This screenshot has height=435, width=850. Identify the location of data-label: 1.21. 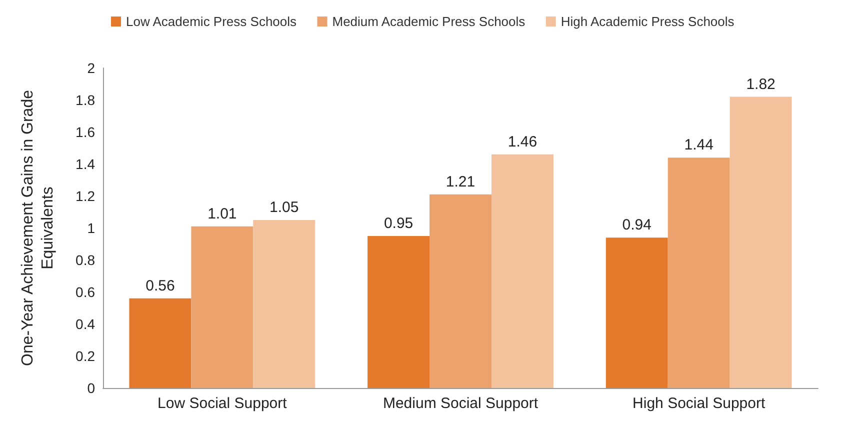
(461, 181).